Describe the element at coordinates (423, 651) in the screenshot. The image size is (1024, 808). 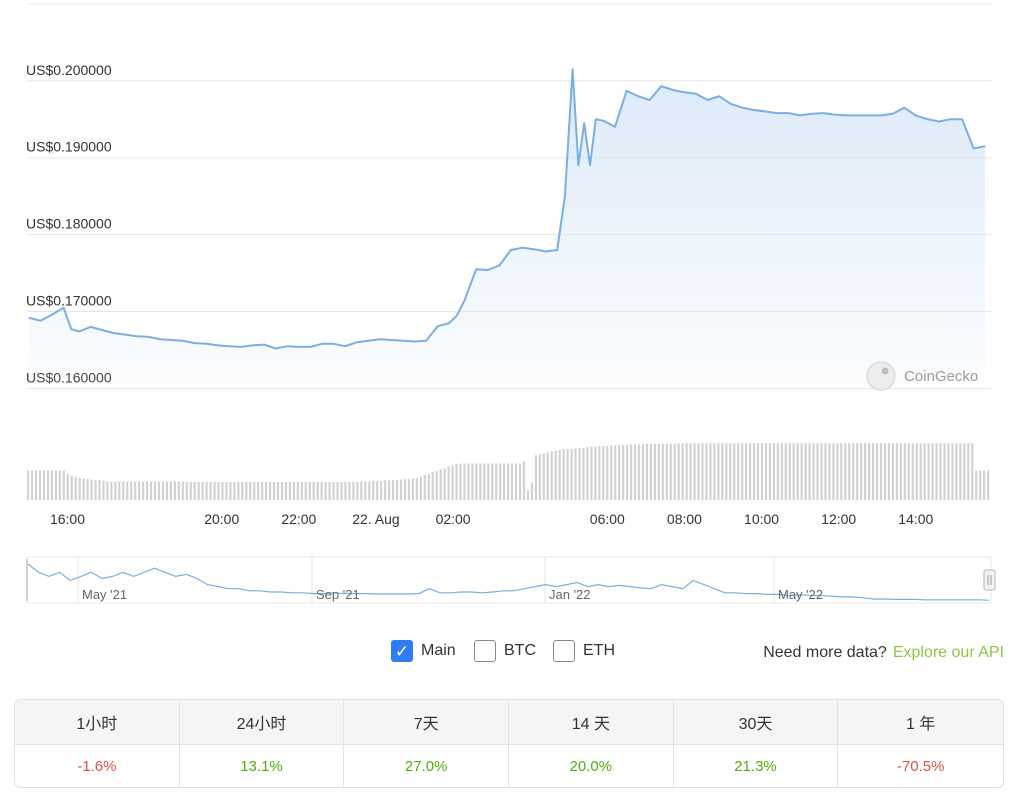
I see `option-main: ✓ Main` at that location.